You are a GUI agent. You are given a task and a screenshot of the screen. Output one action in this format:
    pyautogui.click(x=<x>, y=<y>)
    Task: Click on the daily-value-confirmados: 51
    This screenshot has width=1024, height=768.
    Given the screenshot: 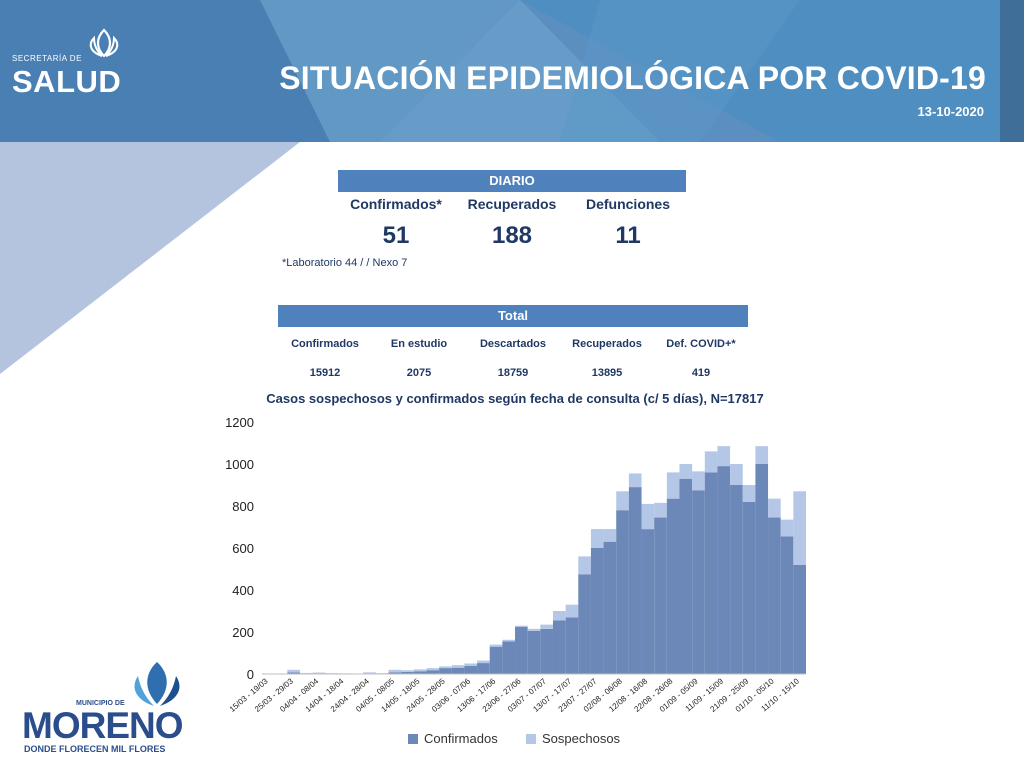 What is the action you would take?
    pyautogui.click(x=396, y=235)
    